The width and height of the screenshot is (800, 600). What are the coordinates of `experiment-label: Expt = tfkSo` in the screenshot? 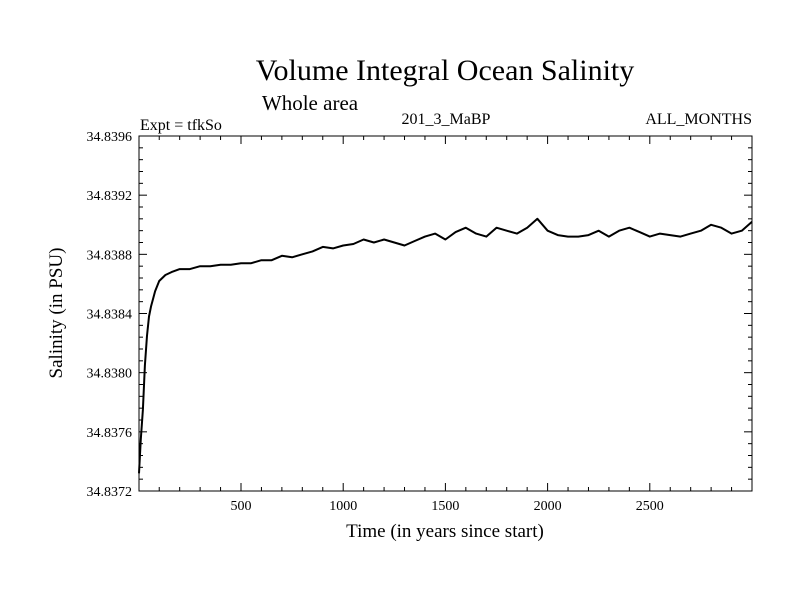 It's located at (181, 125).